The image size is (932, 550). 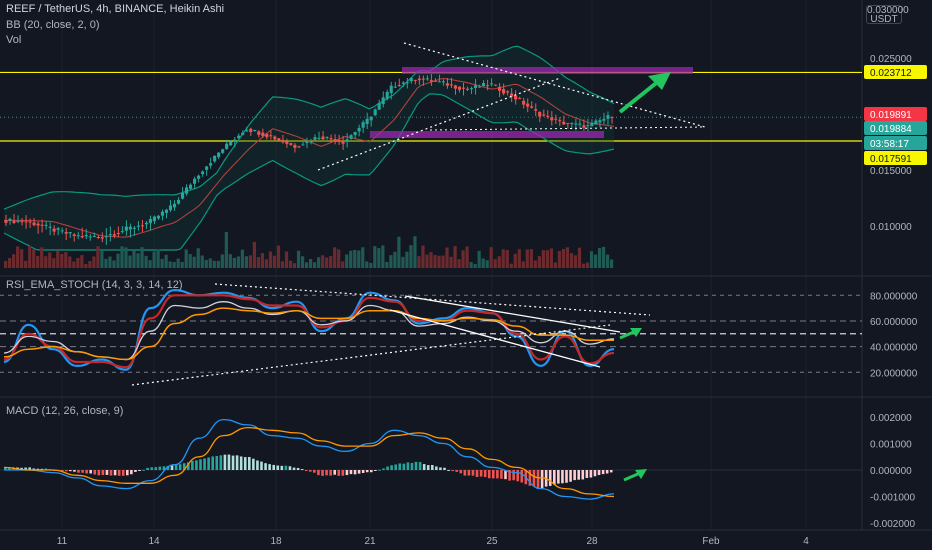 What do you see at coordinates (53, 25) in the screenshot?
I see `legend-bb: BB (20, close, 2, 0)` at bounding box center [53, 25].